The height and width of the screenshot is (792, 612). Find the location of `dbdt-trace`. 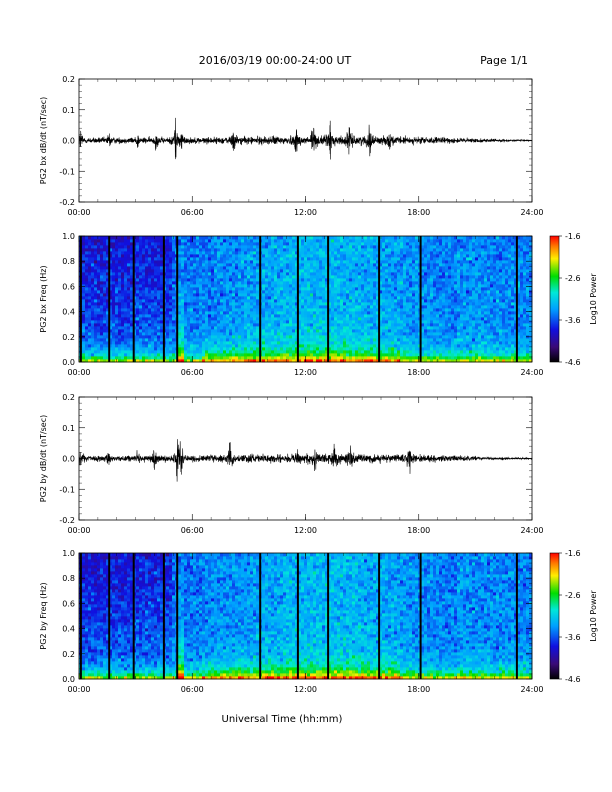

dbdt-trace is located at coordinates (305, 138).